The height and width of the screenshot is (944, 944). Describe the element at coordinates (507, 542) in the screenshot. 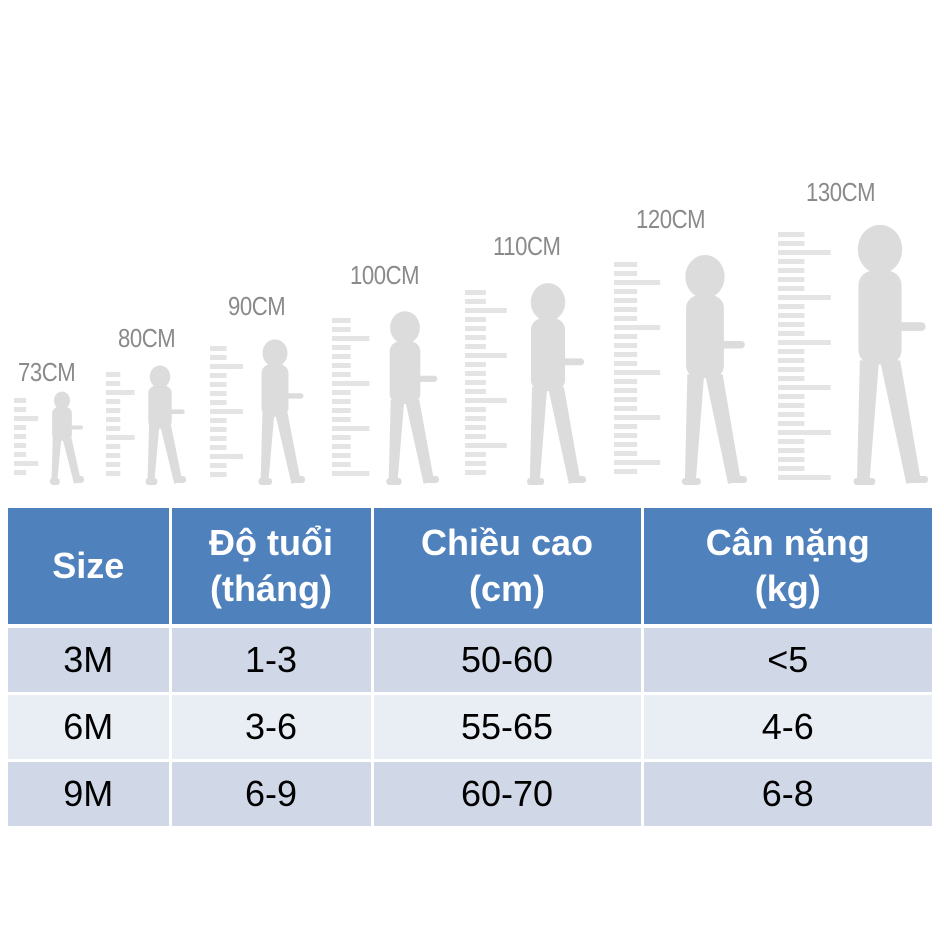

I see `header-height-line1: Chiều cao` at that location.